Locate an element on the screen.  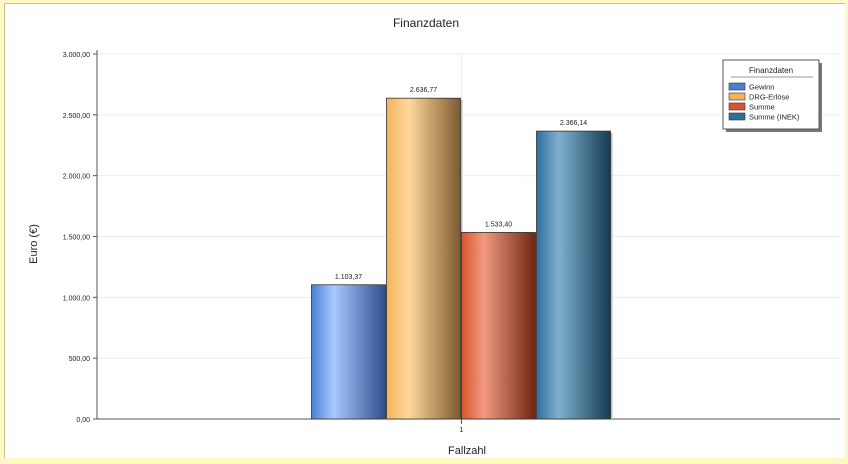
bar-drg-erl-se is located at coordinates (423, 258).